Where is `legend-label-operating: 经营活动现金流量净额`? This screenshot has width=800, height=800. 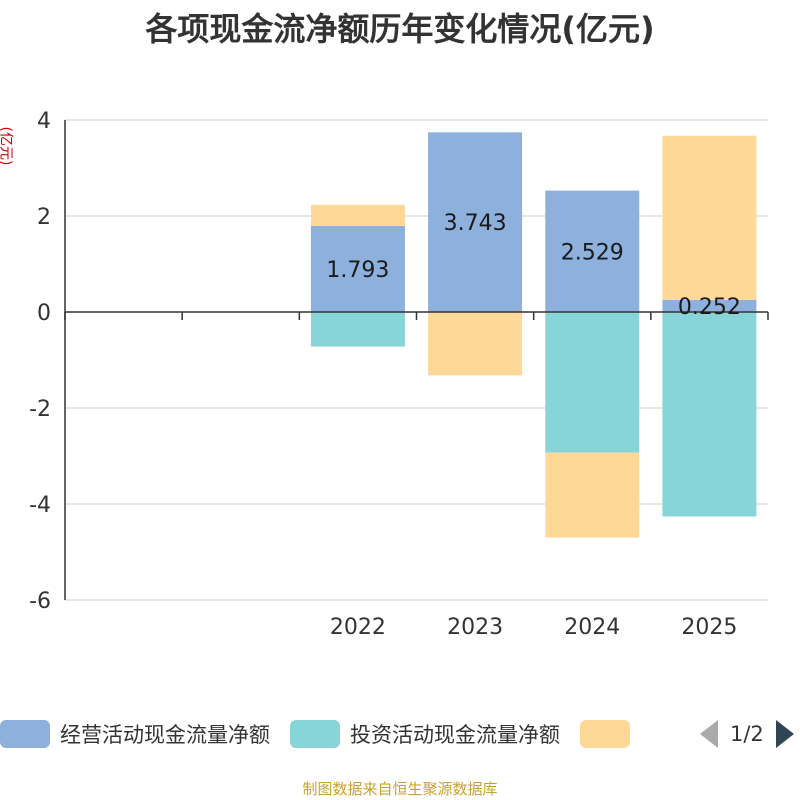
legend-label-operating: 经营活动现金流量净额 is located at coordinates (165, 735).